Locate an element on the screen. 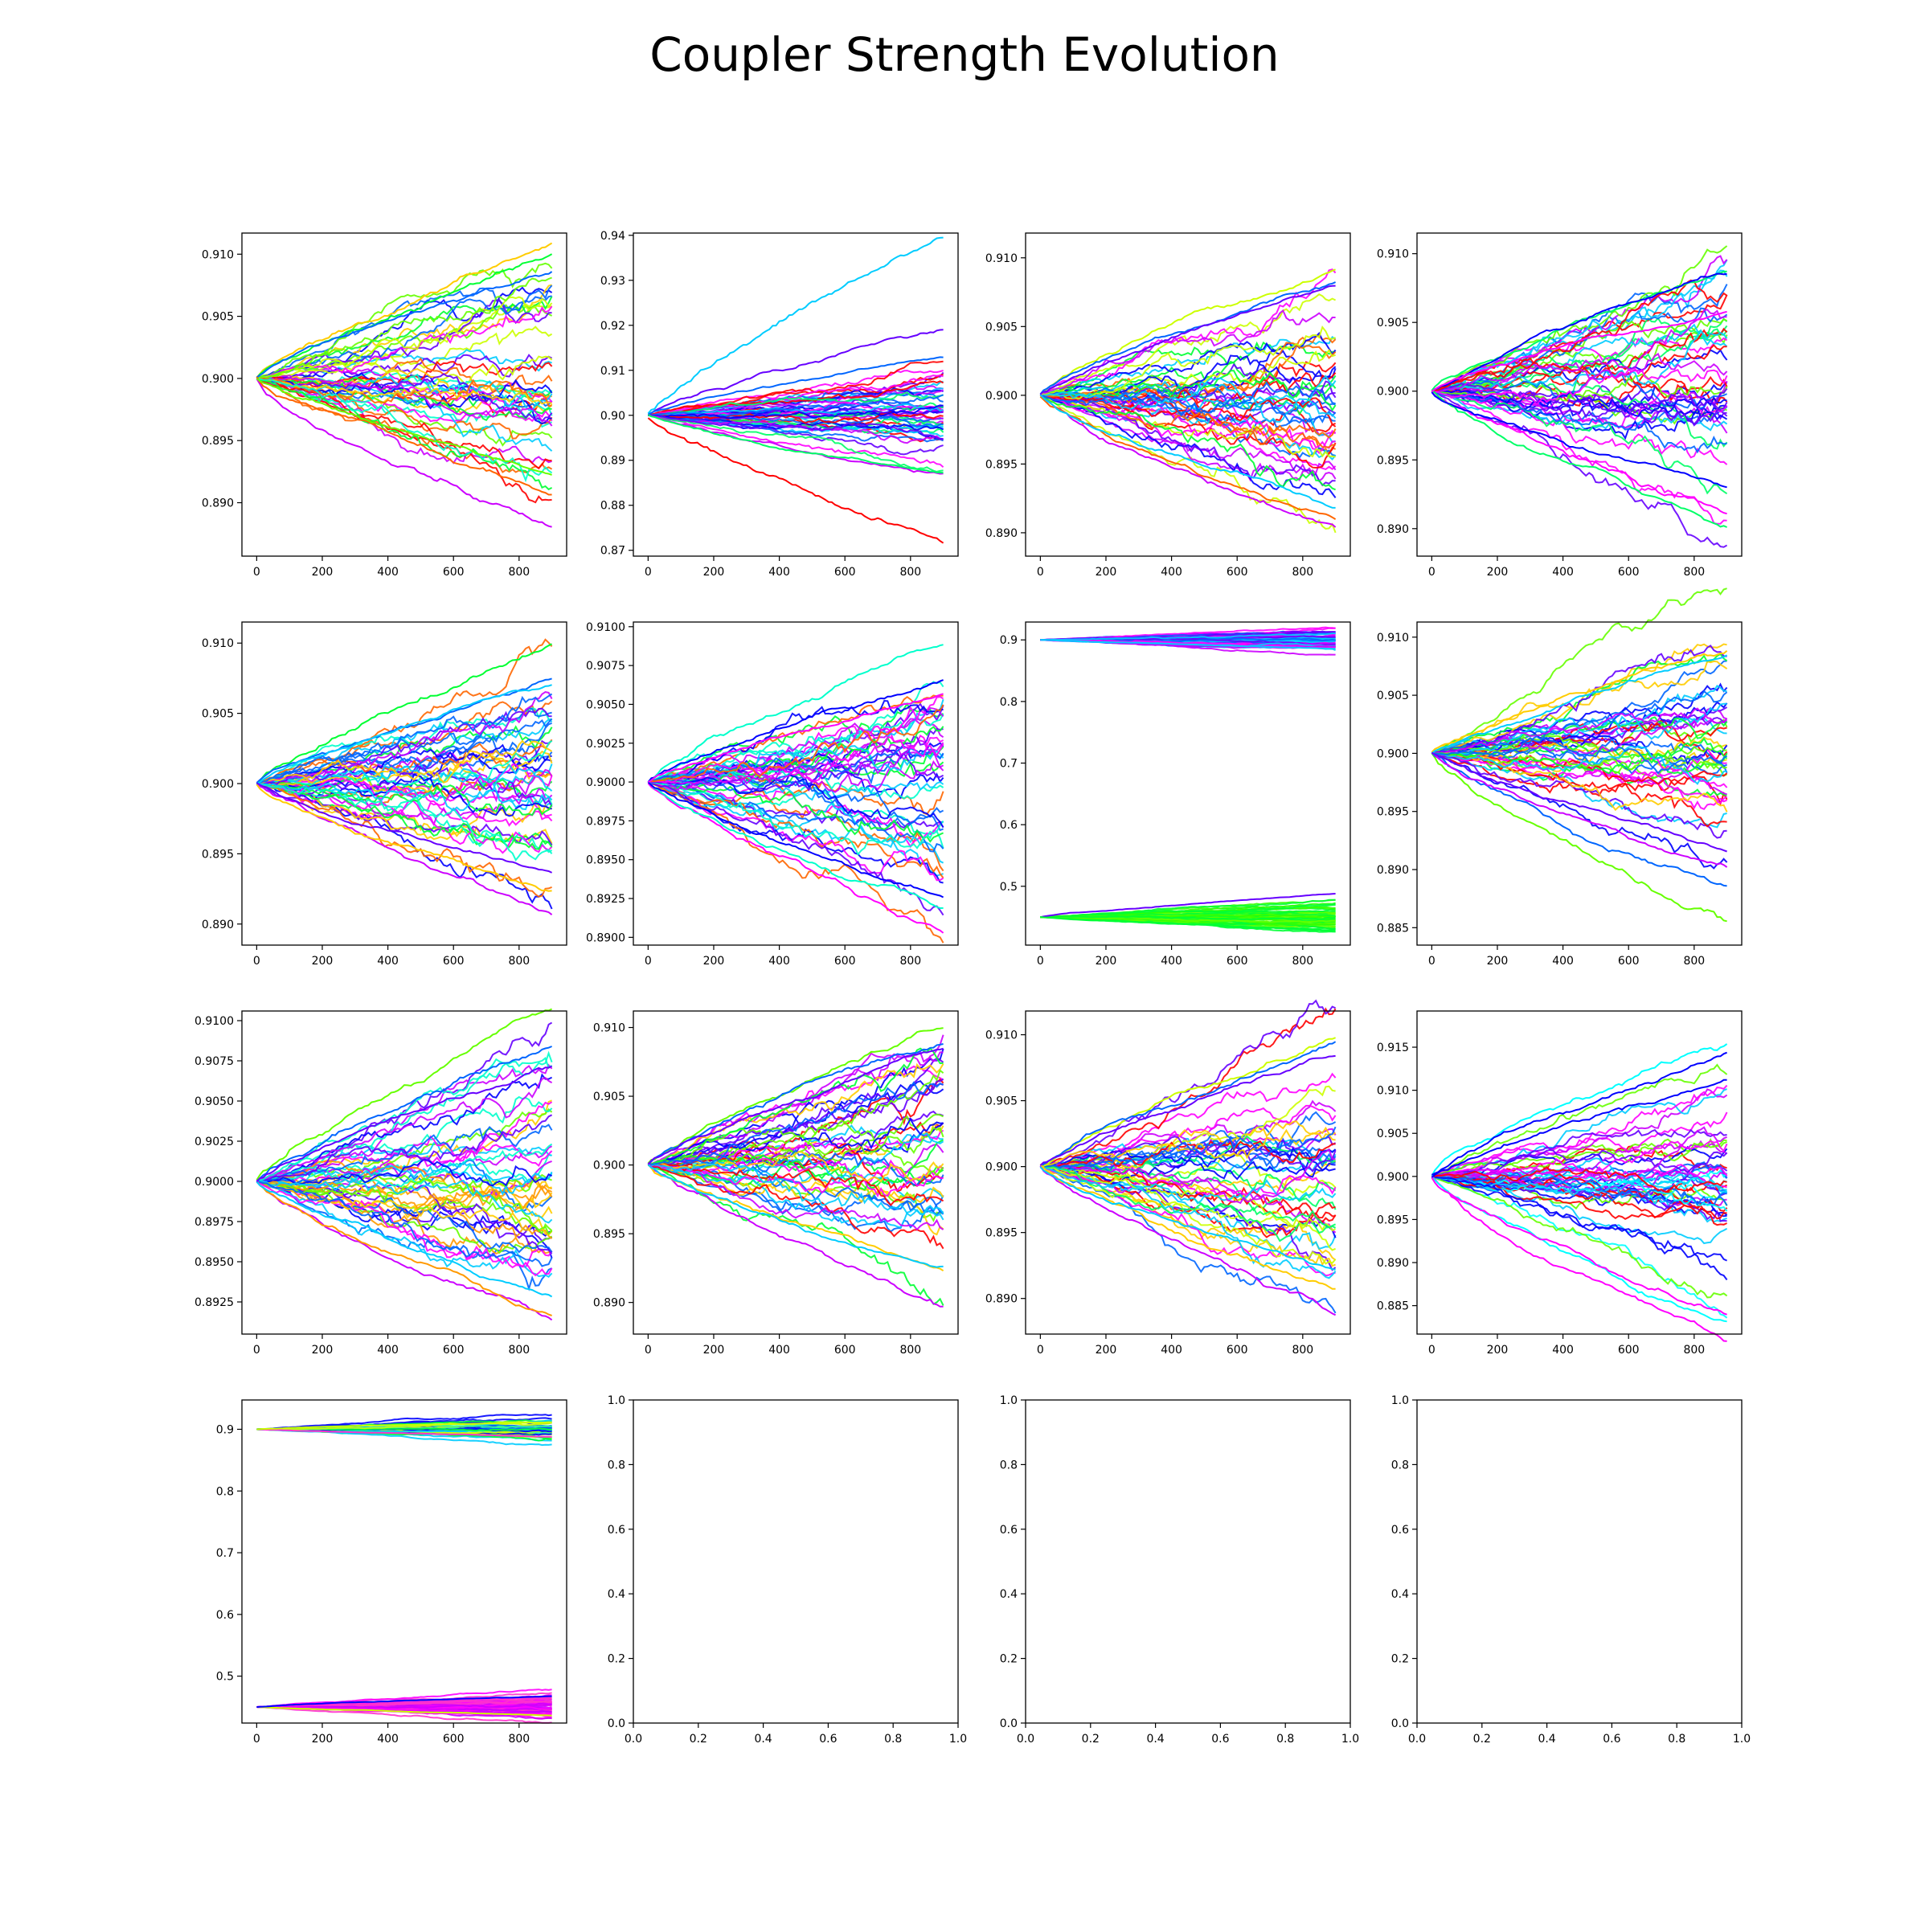 This screenshot has width=1929, height=1932. y-tick-label: 0.8 is located at coordinates (1400, 1465).